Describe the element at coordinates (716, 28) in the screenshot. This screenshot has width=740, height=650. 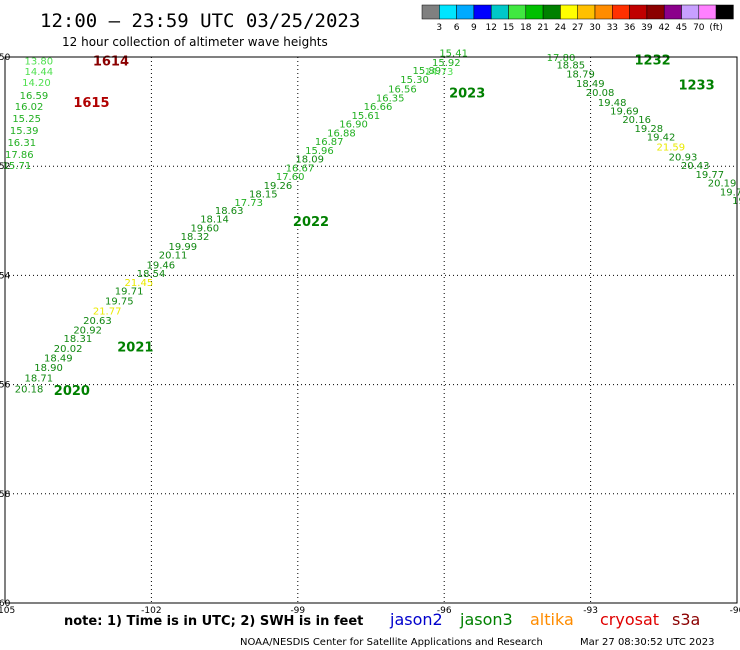
I see `color-scale-label: (ft)` at that location.